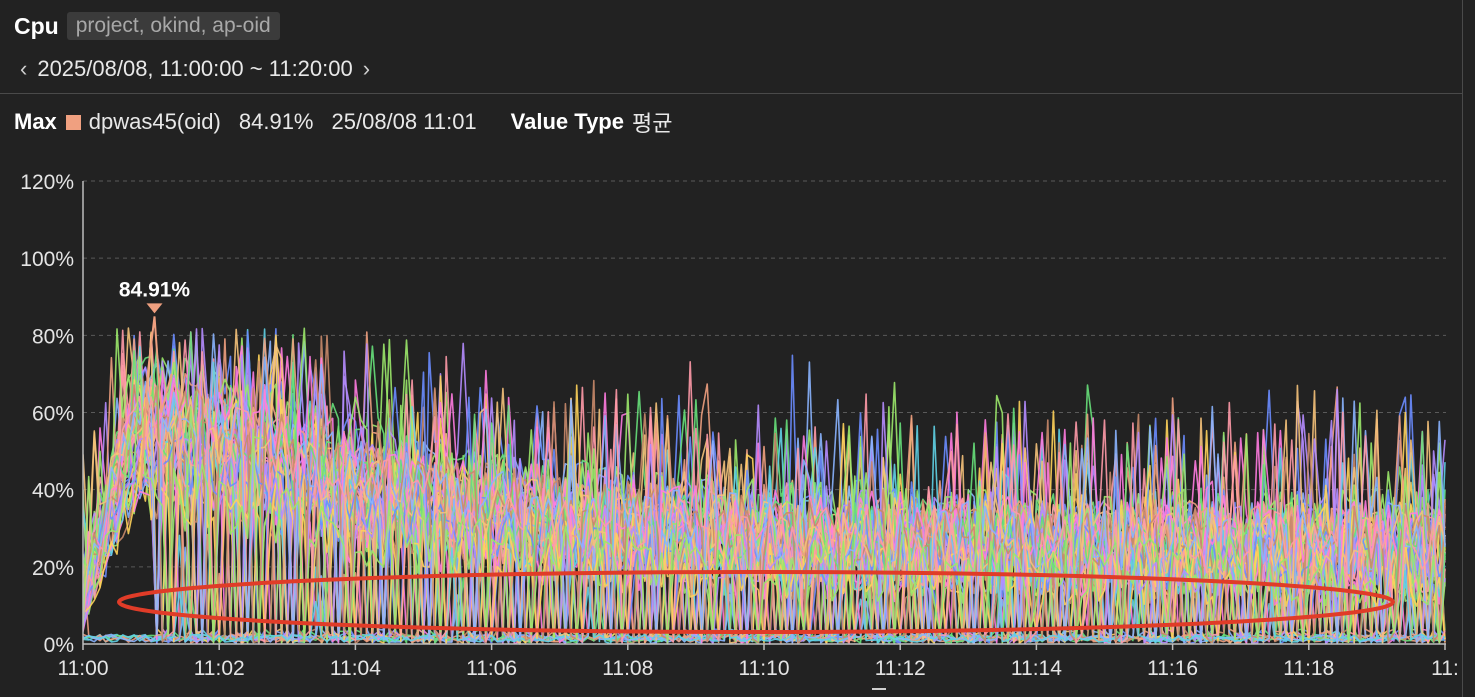  What do you see at coordinates (1445, 668) in the screenshot?
I see `x-tick-label: 11:` at bounding box center [1445, 668].